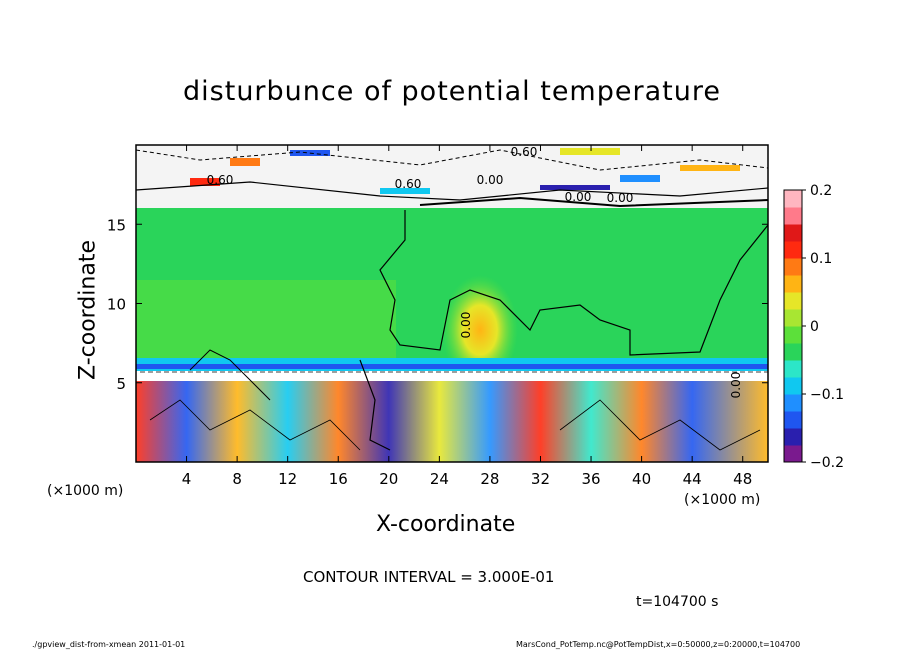  I want to click on white-gap-band, so click(452, 376).